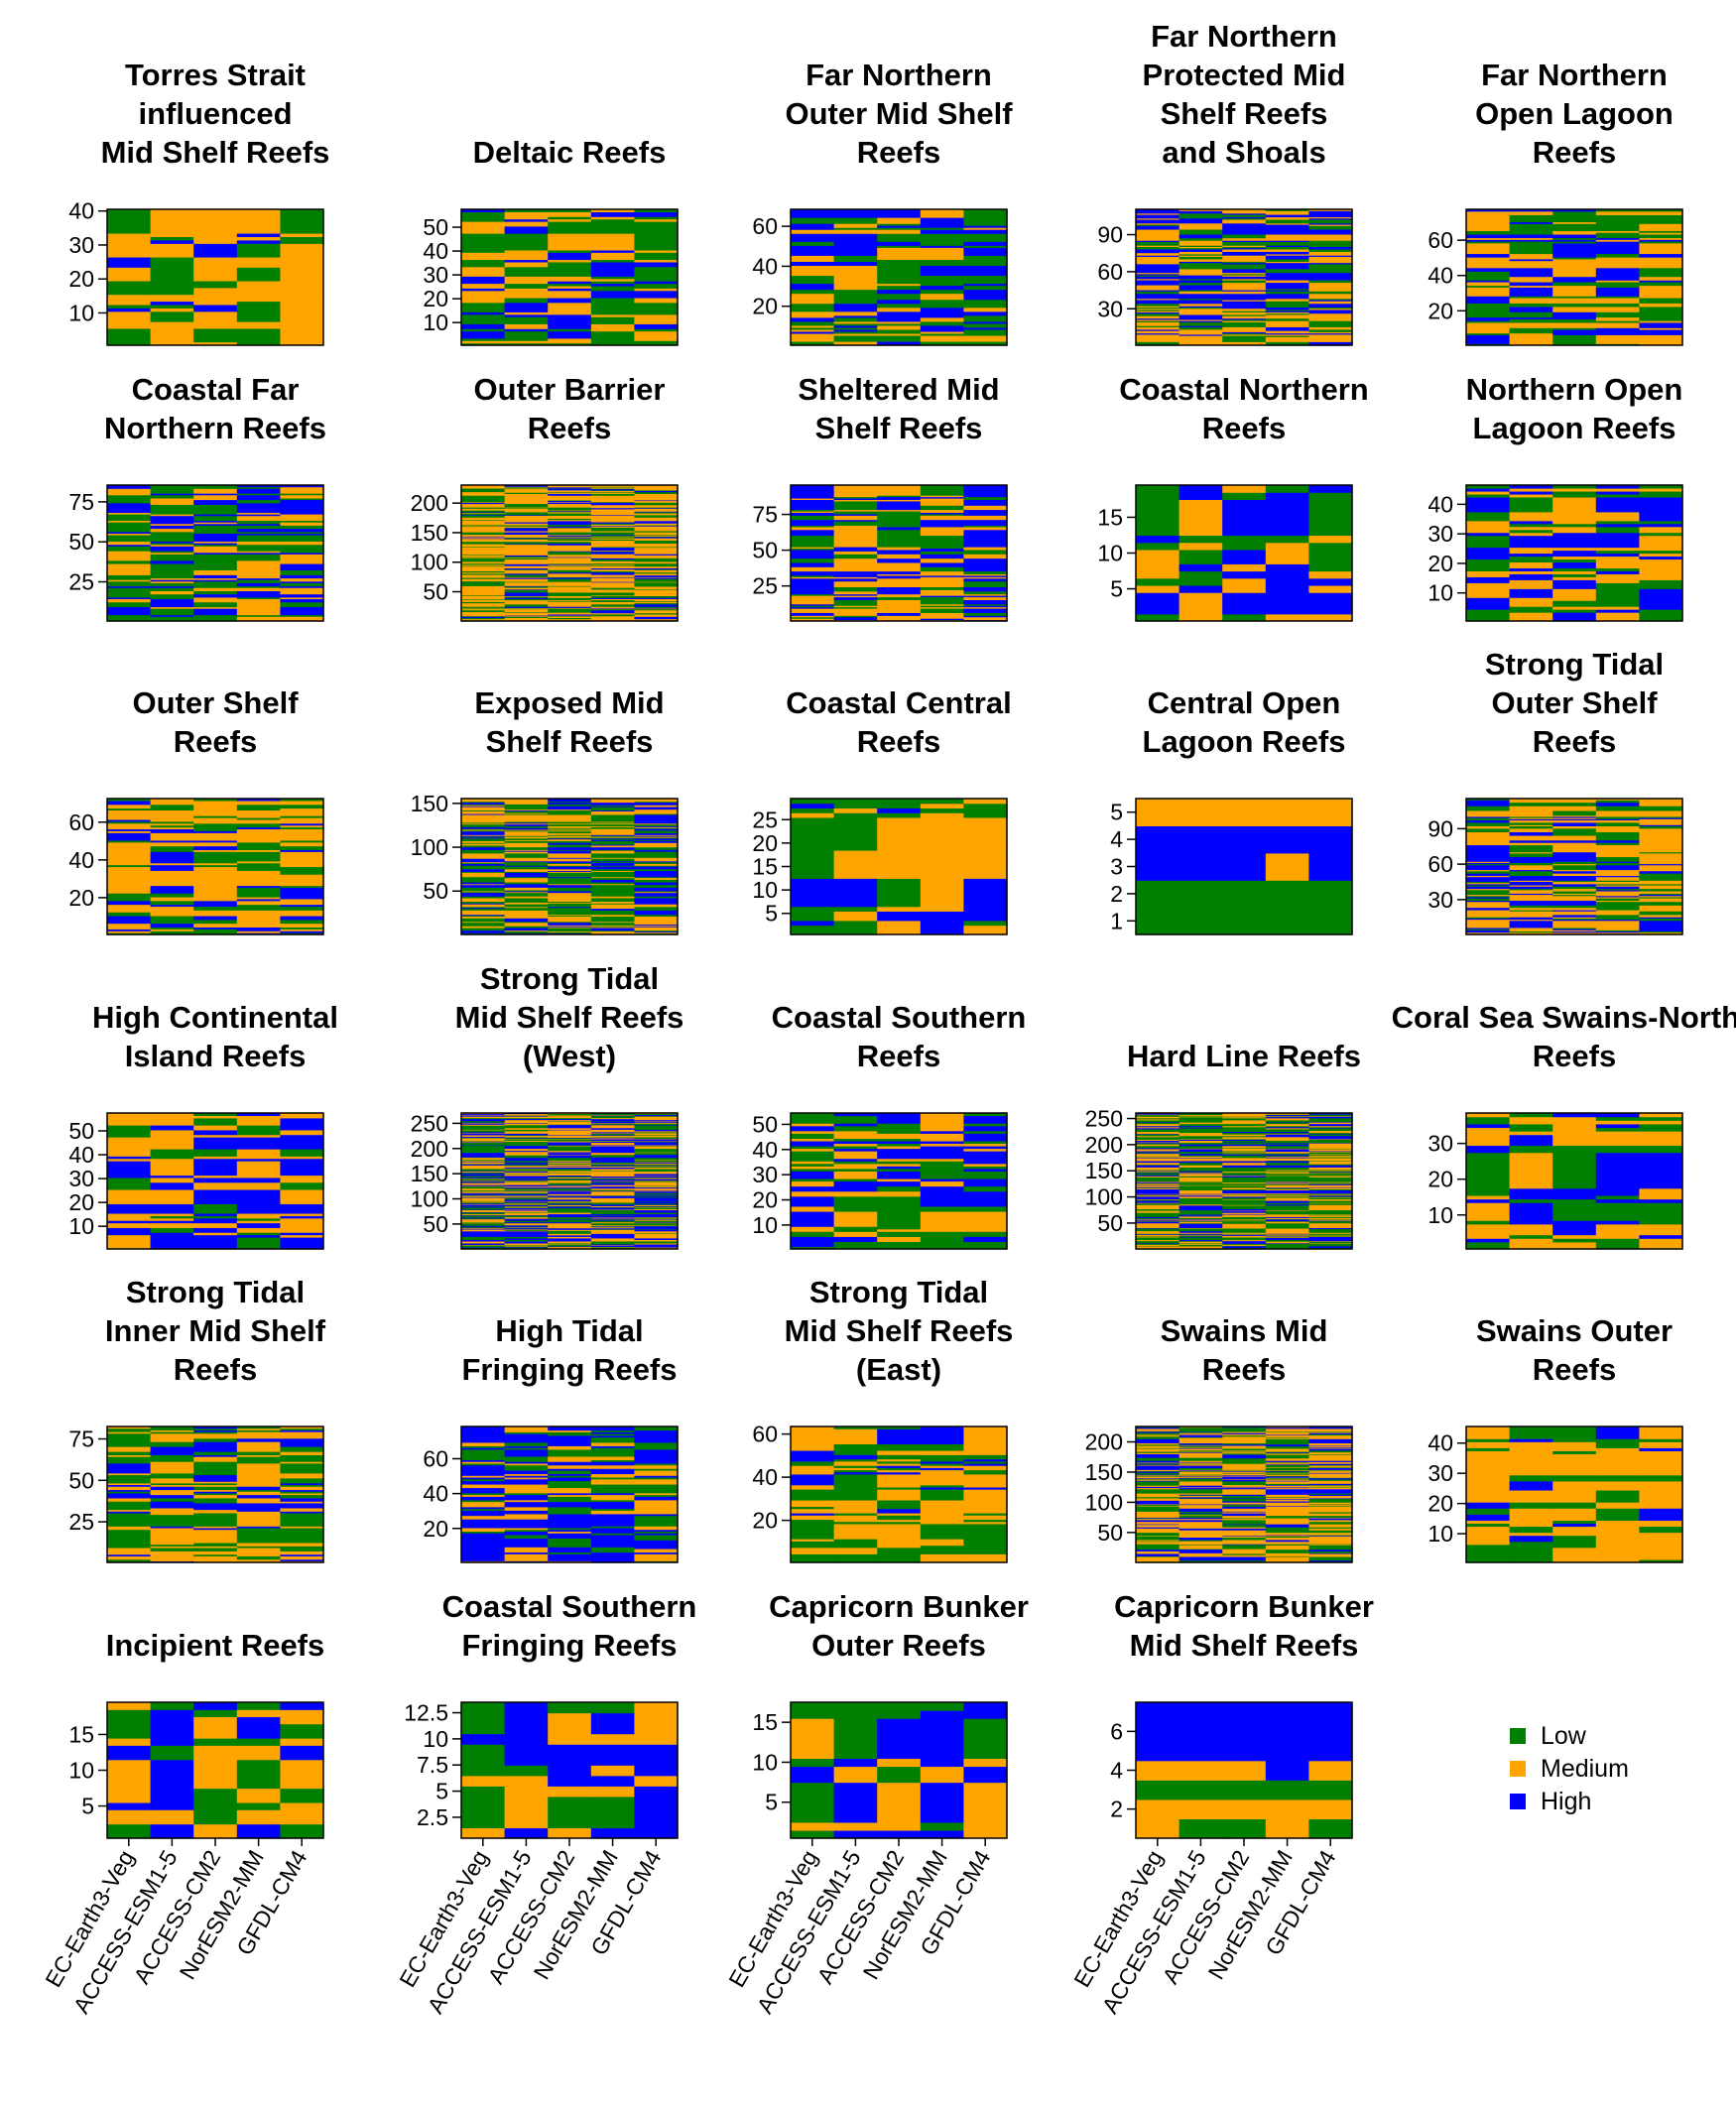  Describe the element at coordinates (429, 562) in the screenshot. I see `y-tick-label: 100` at that location.